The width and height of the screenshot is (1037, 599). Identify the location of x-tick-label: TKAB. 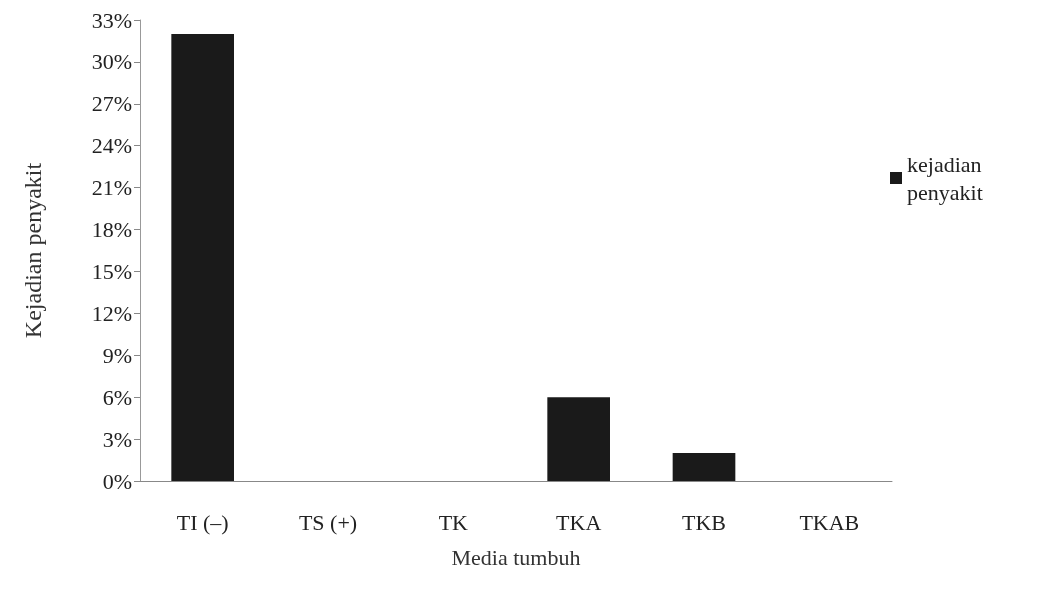
(829, 522).